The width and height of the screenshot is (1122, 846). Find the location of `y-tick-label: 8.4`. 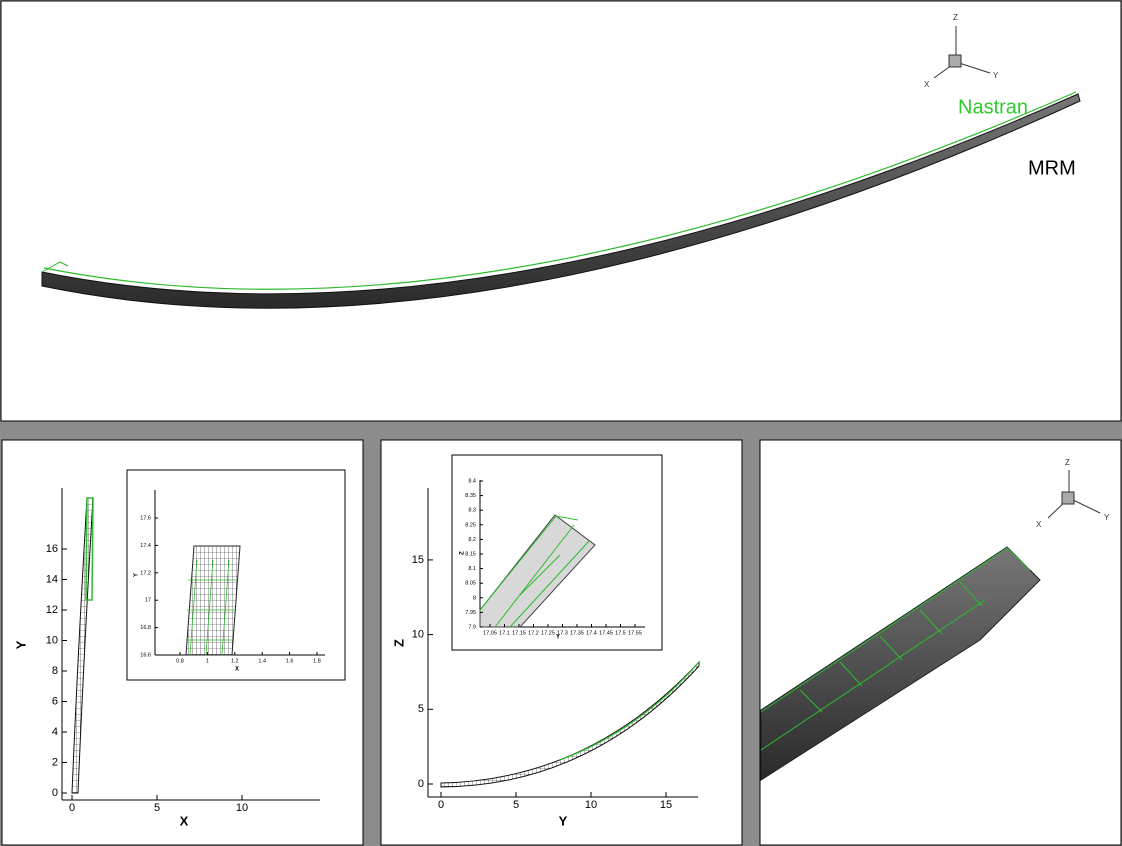

y-tick-label: 8.4 is located at coordinates (472, 481).